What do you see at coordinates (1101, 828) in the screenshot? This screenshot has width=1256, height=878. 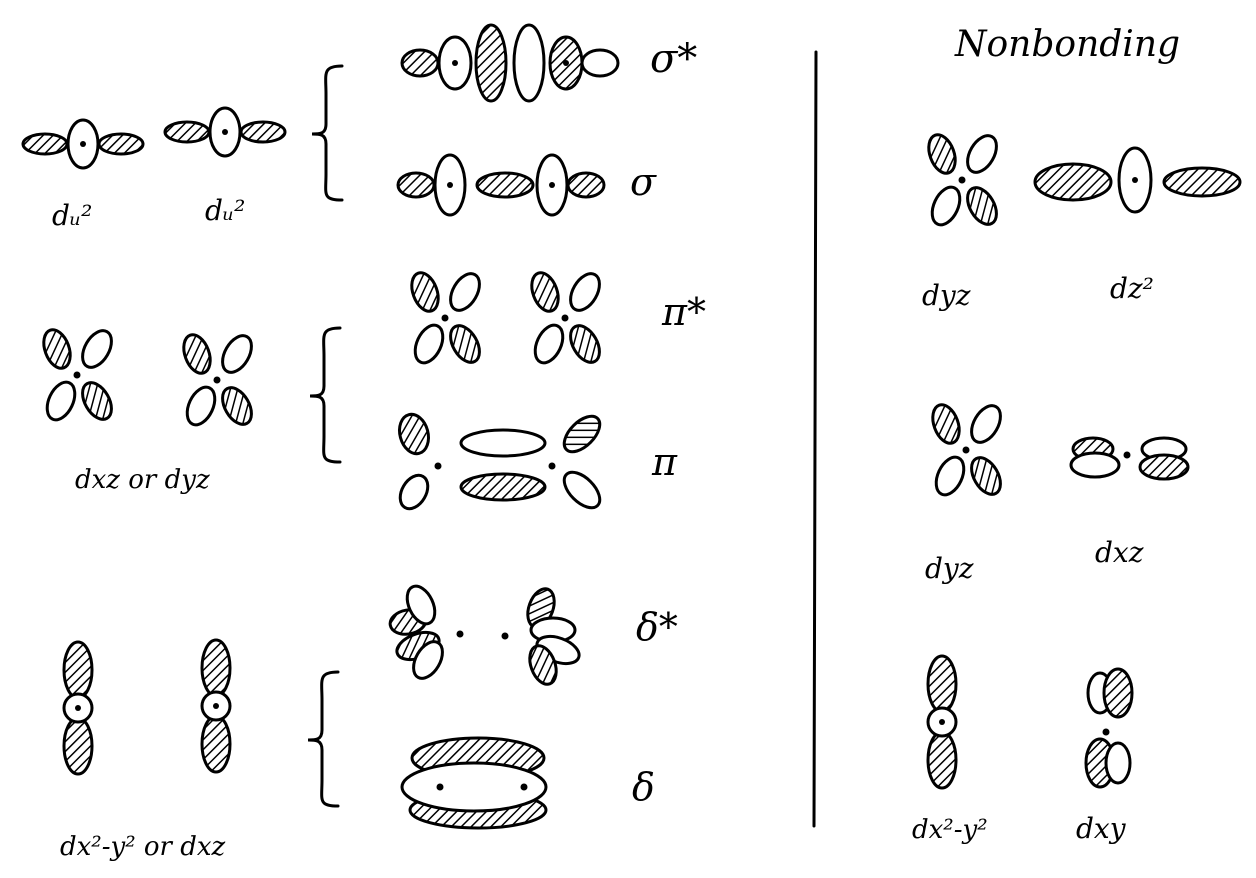 I see `nb-row3-label-2: dxy` at bounding box center [1101, 828].